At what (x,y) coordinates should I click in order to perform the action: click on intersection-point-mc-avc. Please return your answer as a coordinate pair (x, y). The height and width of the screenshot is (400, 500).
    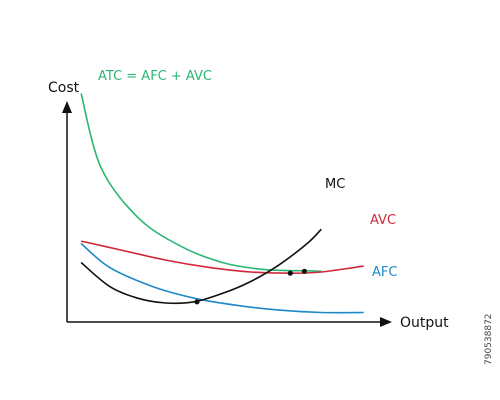
    Looking at the image, I should click on (290, 273).